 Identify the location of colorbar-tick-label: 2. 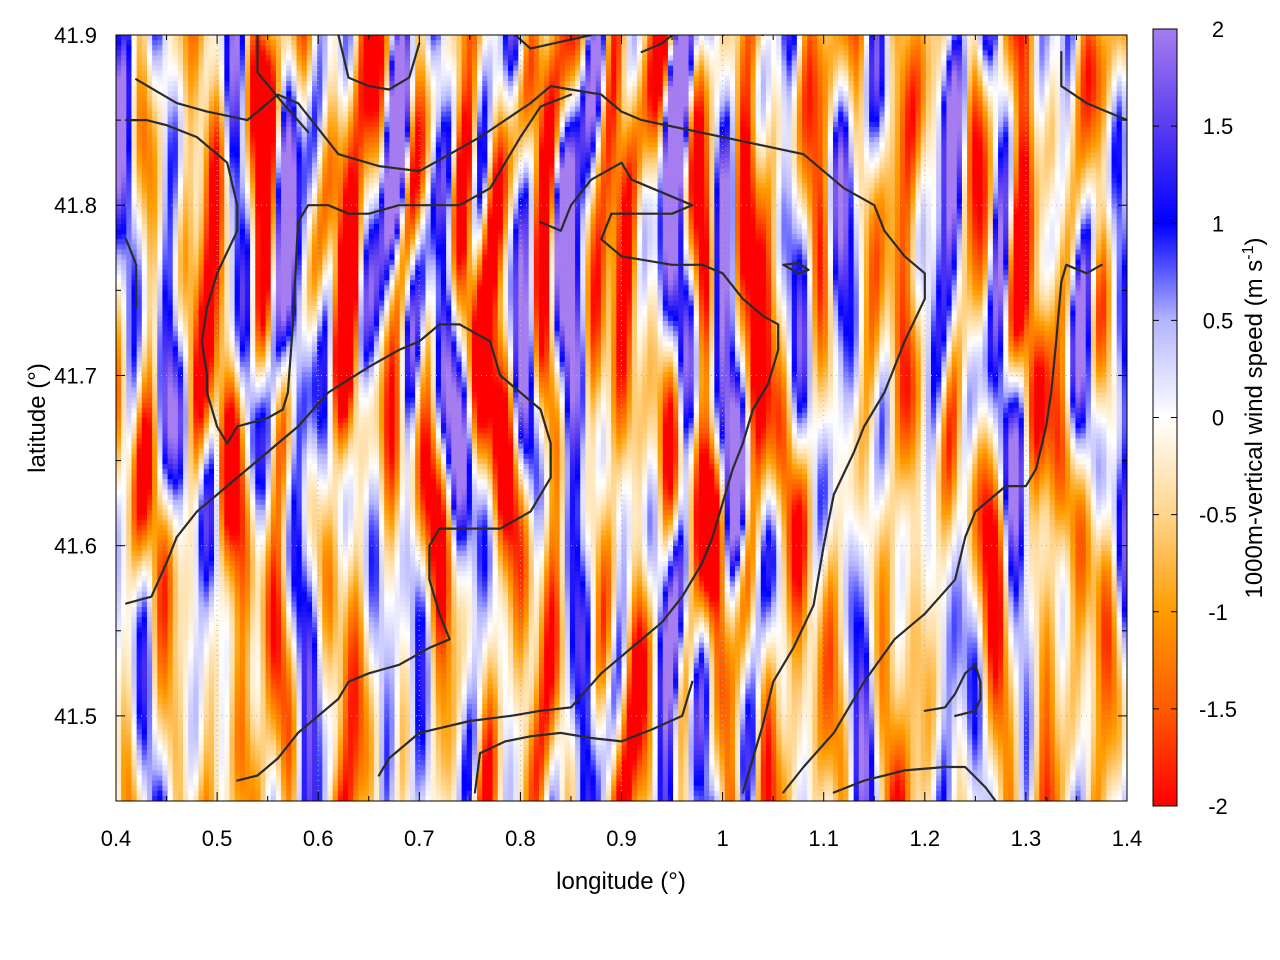
(1218, 29).